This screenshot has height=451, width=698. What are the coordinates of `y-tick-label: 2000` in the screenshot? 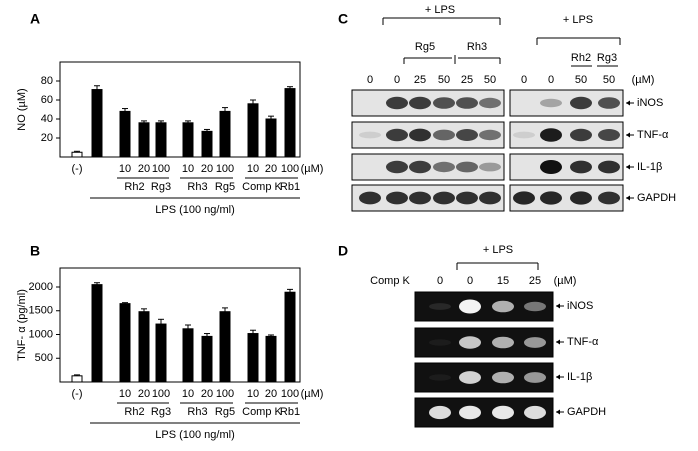 It's located at (41, 287).